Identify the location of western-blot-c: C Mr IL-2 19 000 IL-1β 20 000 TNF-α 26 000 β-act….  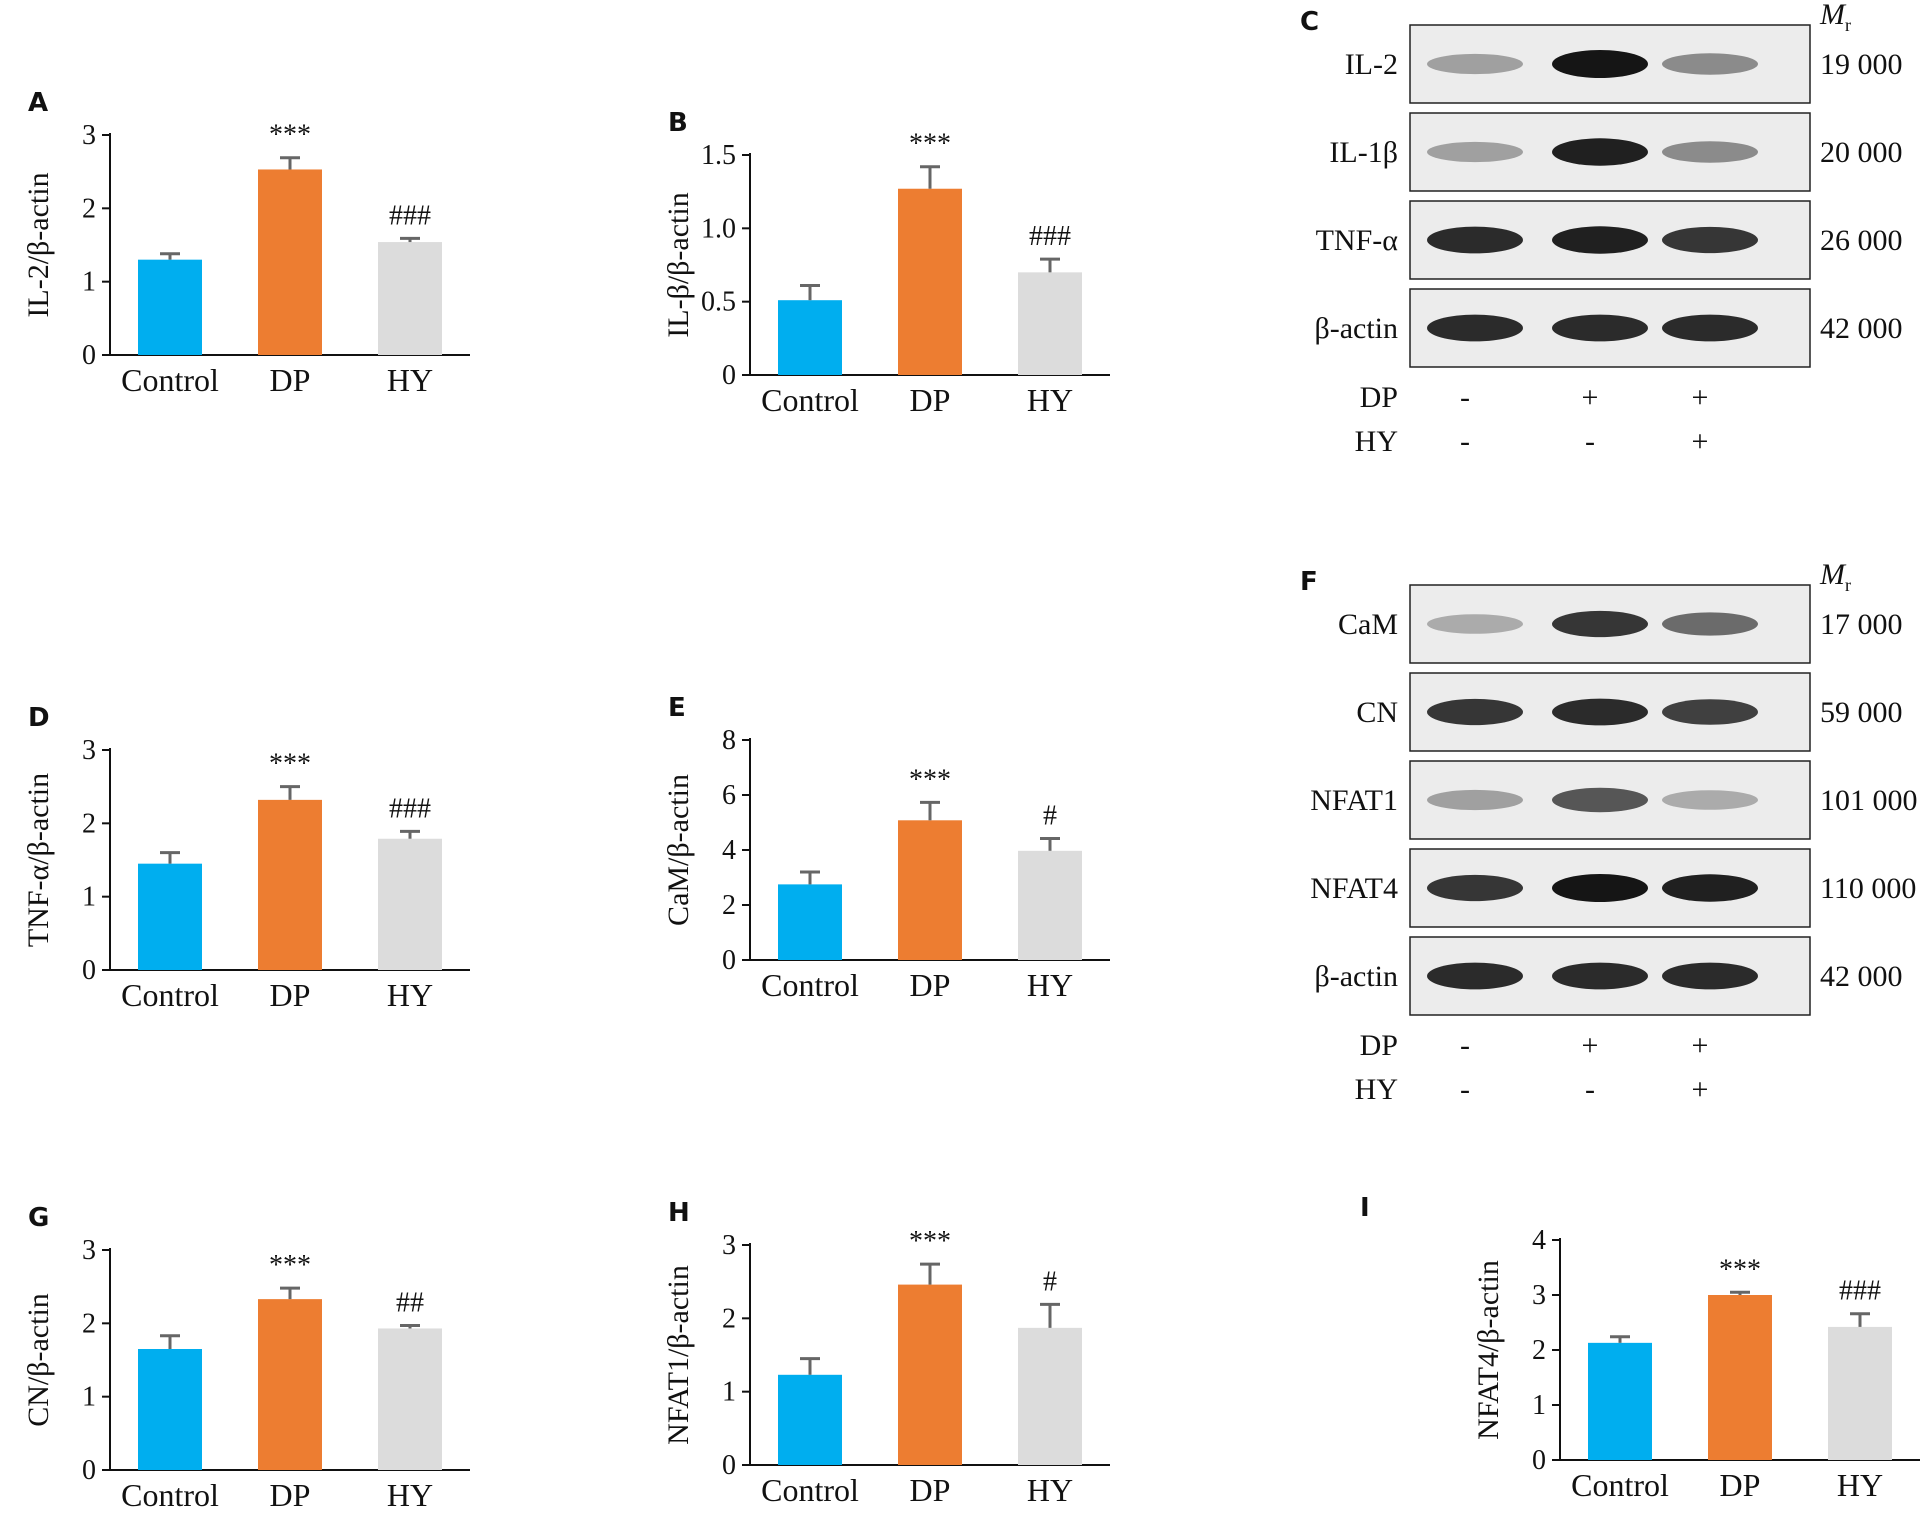
(1601, 229).